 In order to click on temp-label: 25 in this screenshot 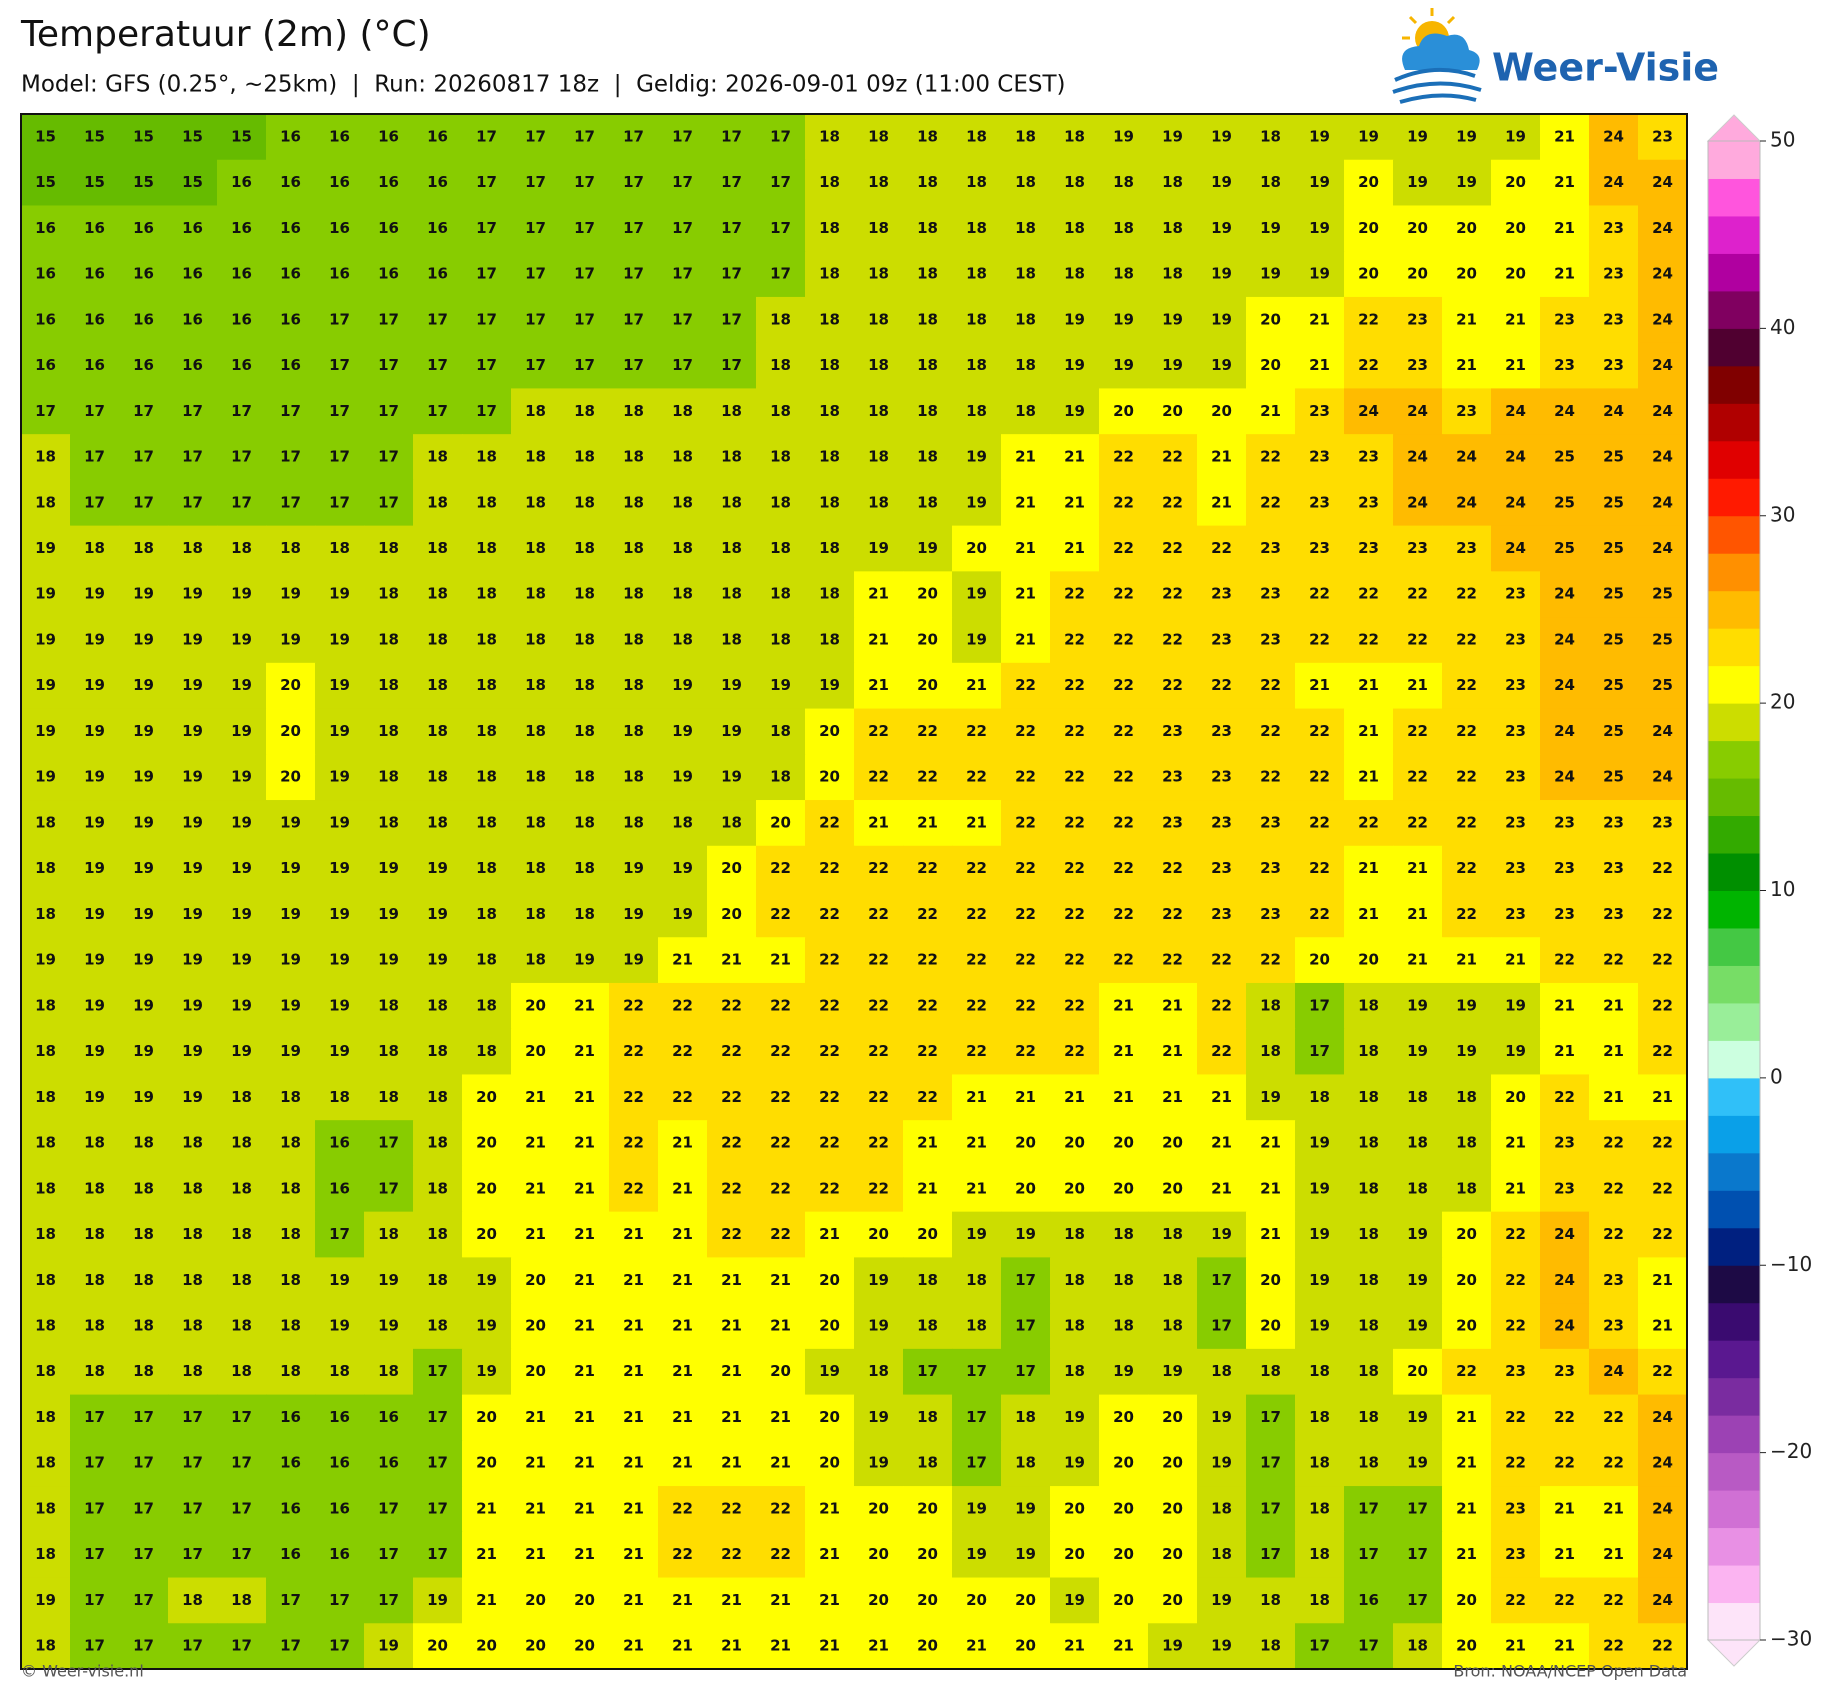, I will do `click(1613, 639)`.